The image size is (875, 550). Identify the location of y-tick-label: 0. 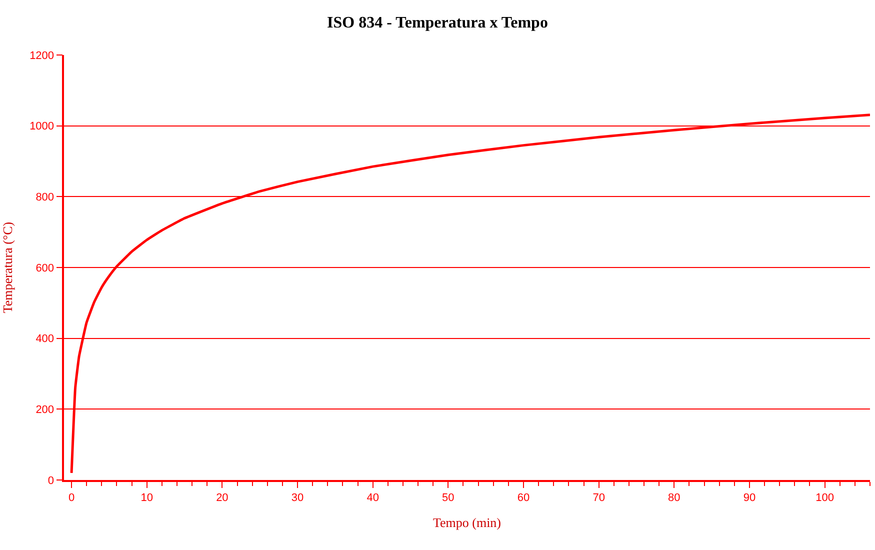
(51, 480).